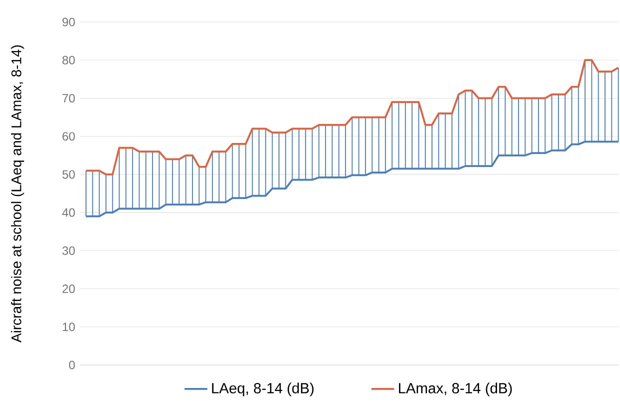 The height and width of the screenshot is (403, 620). What do you see at coordinates (68, 250) in the screenshot?
I see `y-tick-label: 30` at bounding box center [68, 250].